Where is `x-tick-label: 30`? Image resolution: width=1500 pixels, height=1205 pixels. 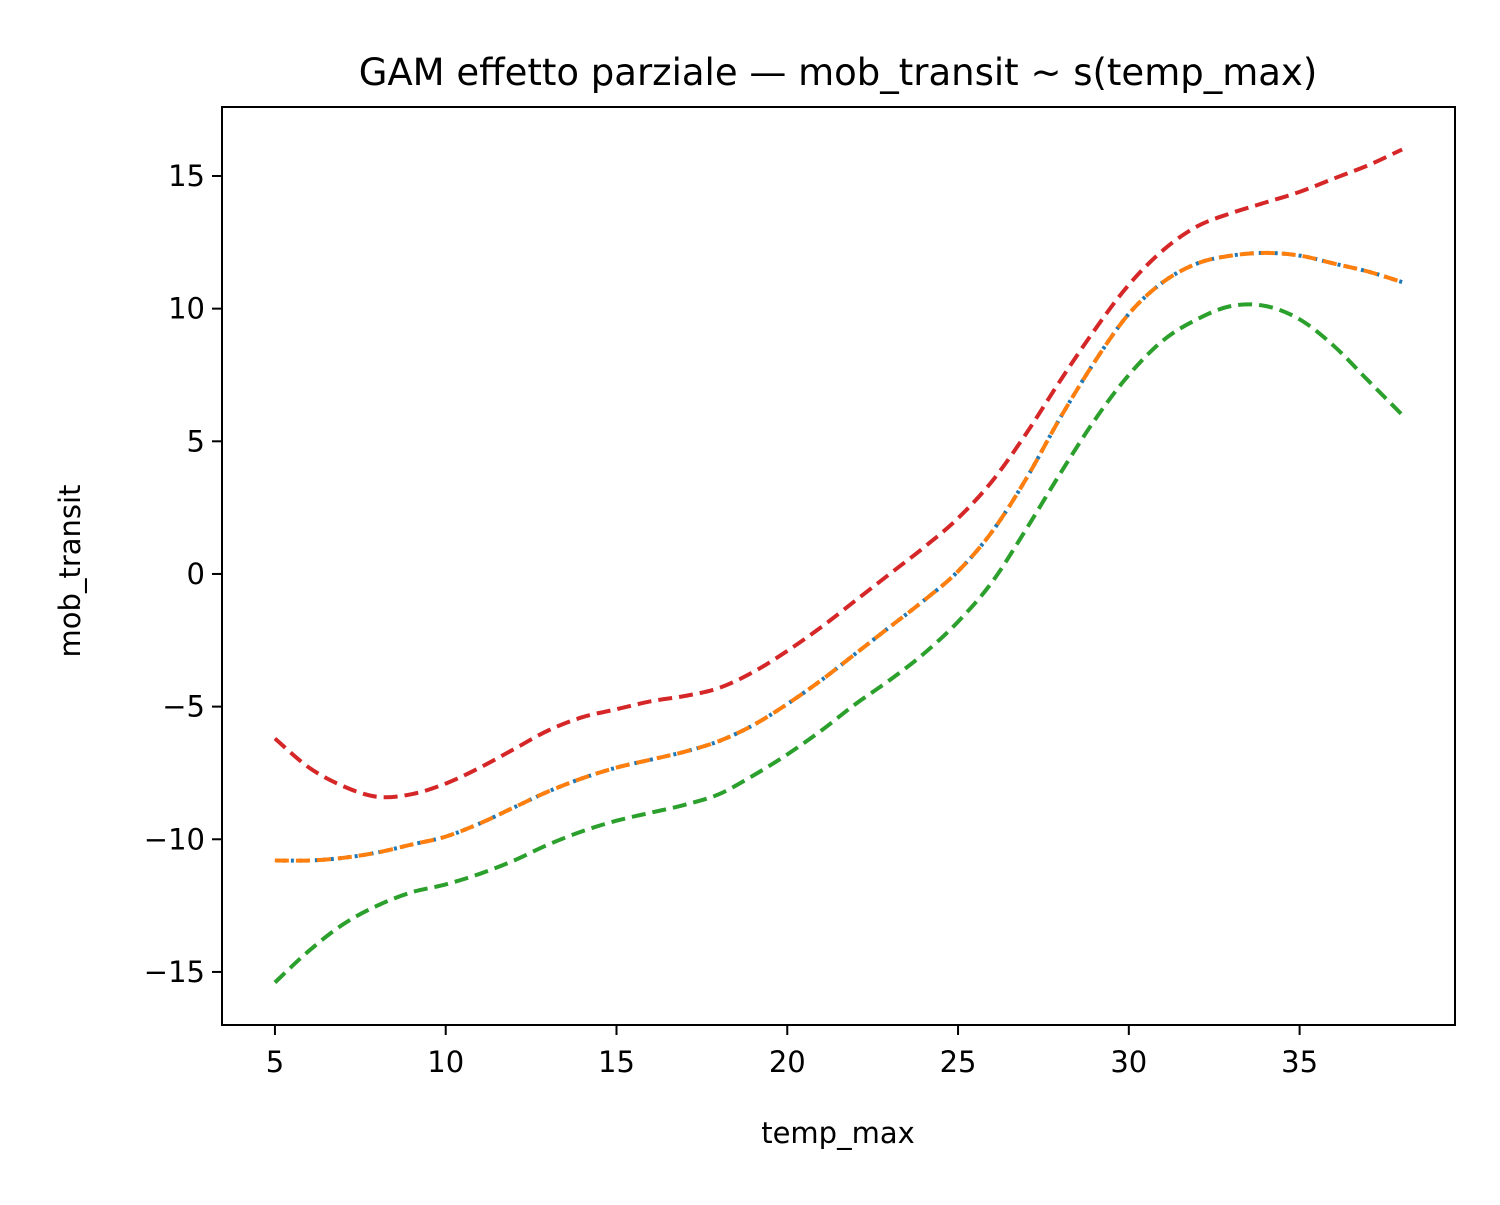 x-tick-label: 30 is located at coordinates (1128, 1062).